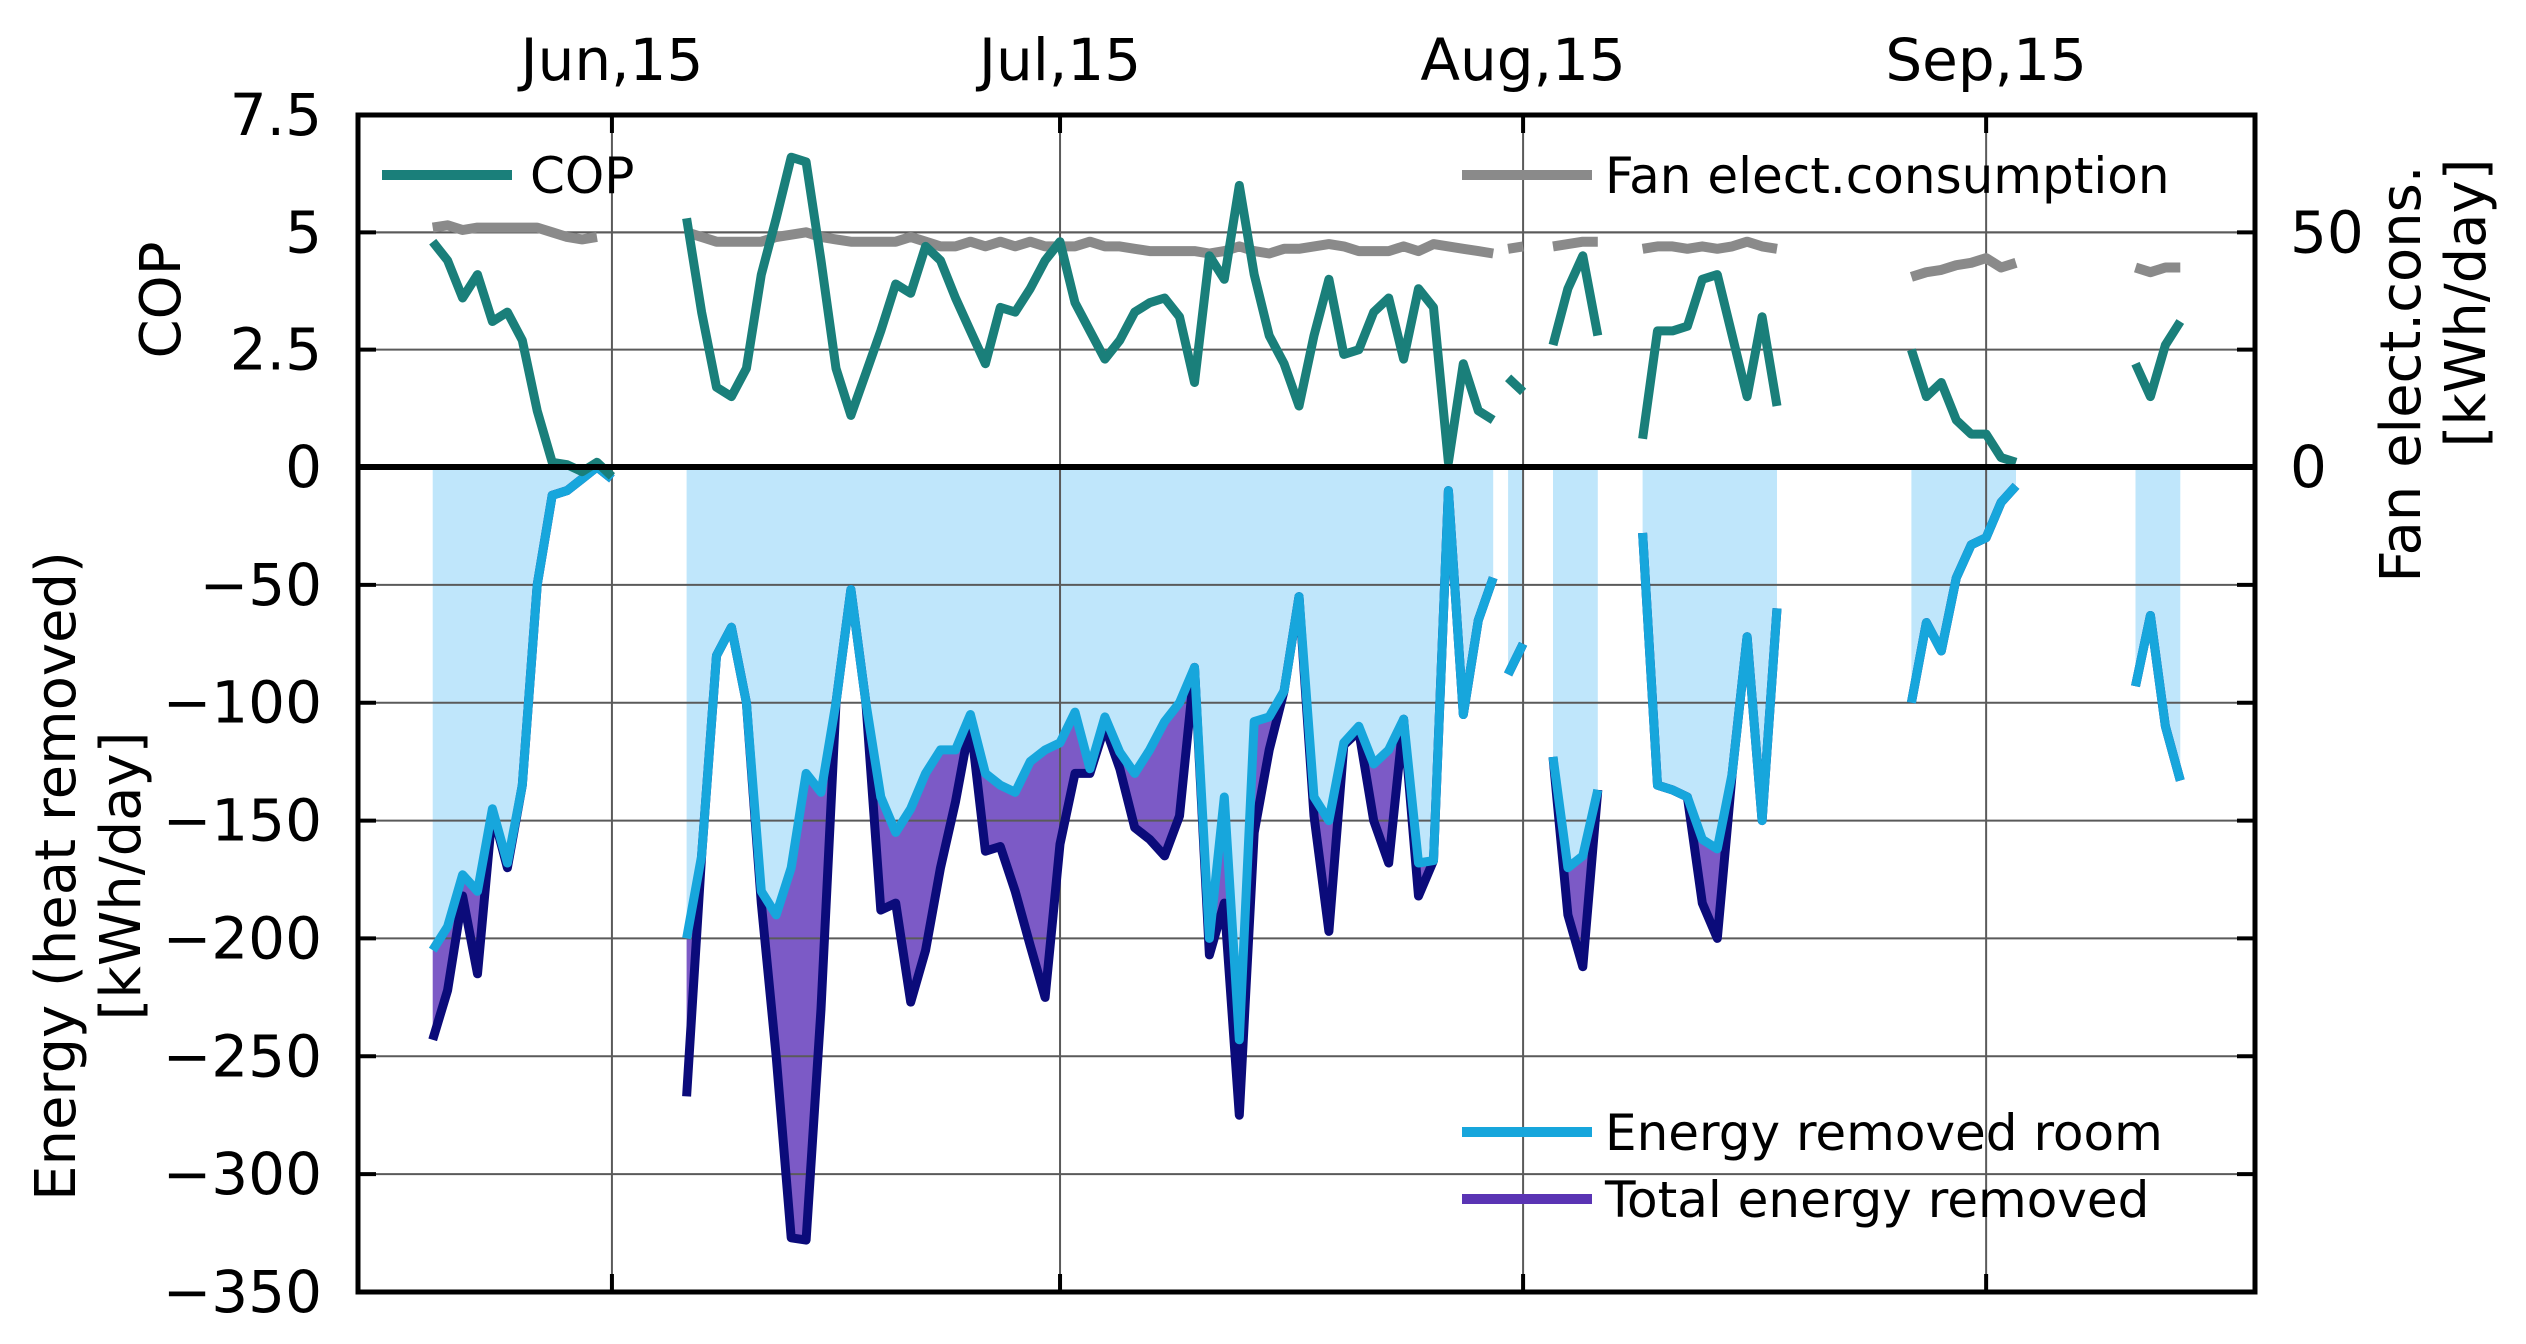  What do you see at coordinates (1876, 1200) in the screenshot?
I see `legend-total-label: Total energy removed` at bounding box center [1876, 1200].